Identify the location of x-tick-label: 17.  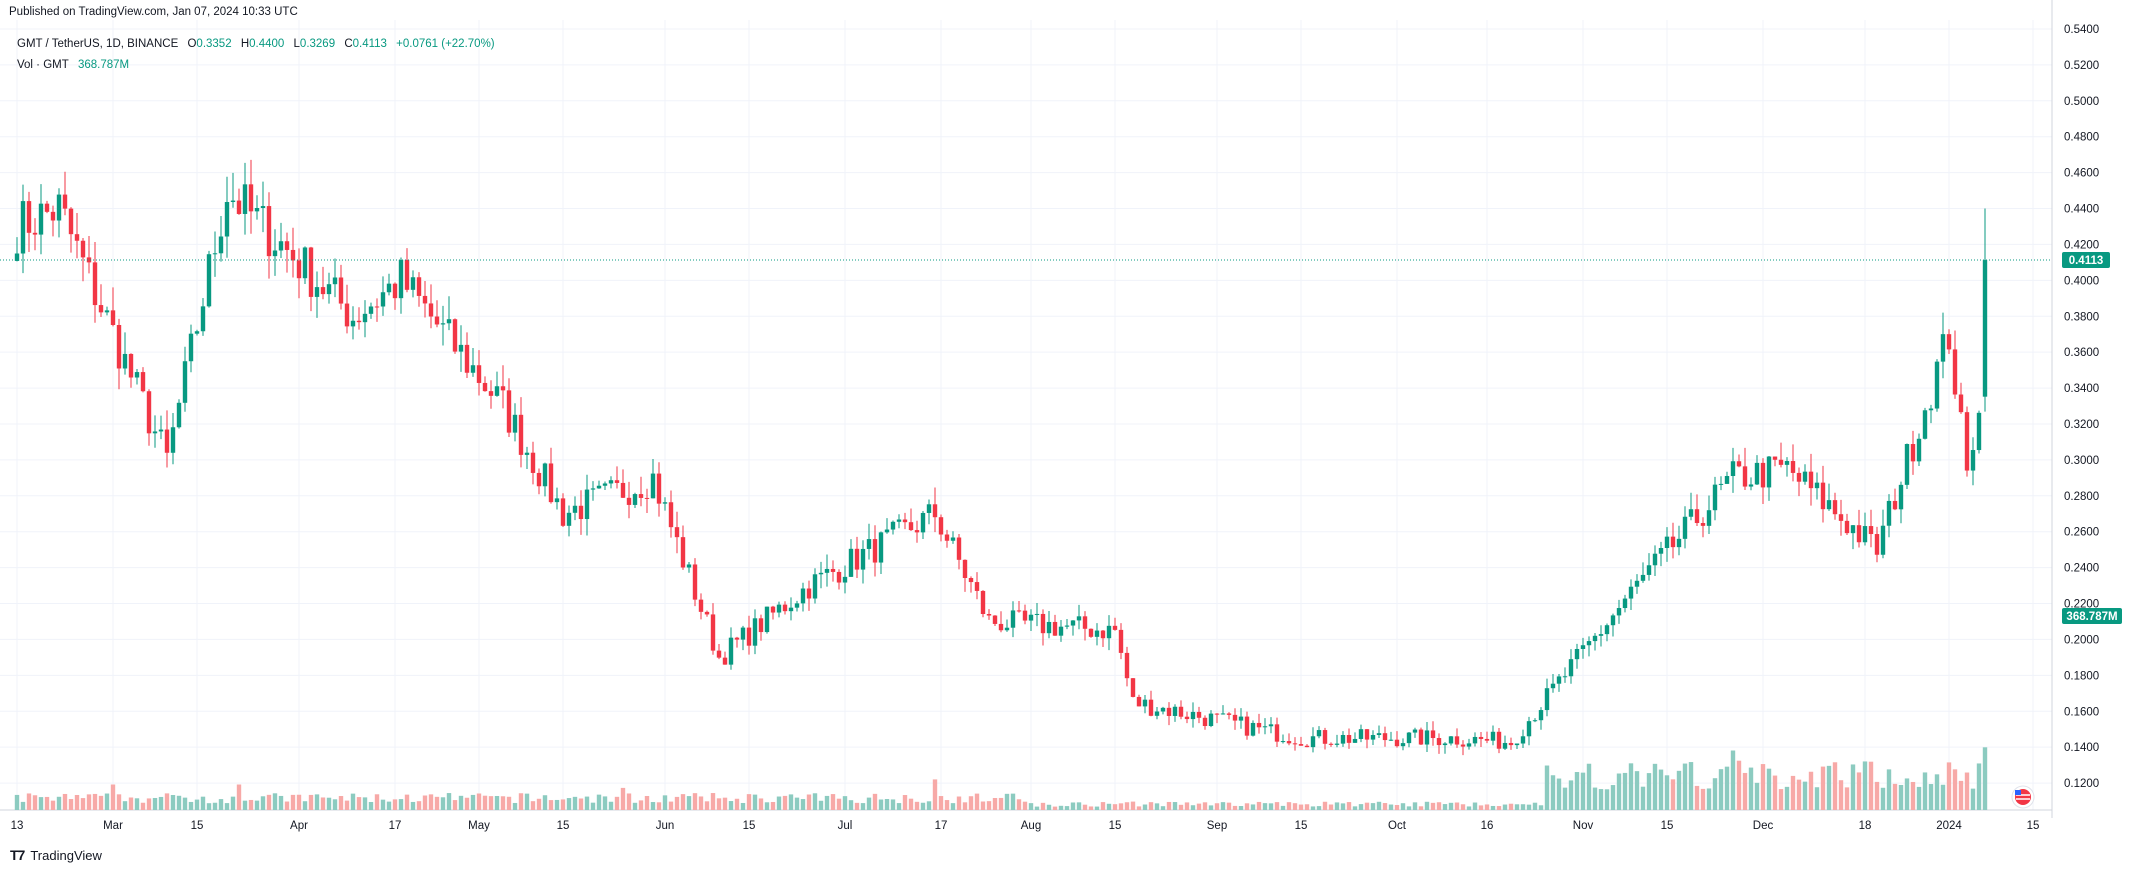
(941, 826).